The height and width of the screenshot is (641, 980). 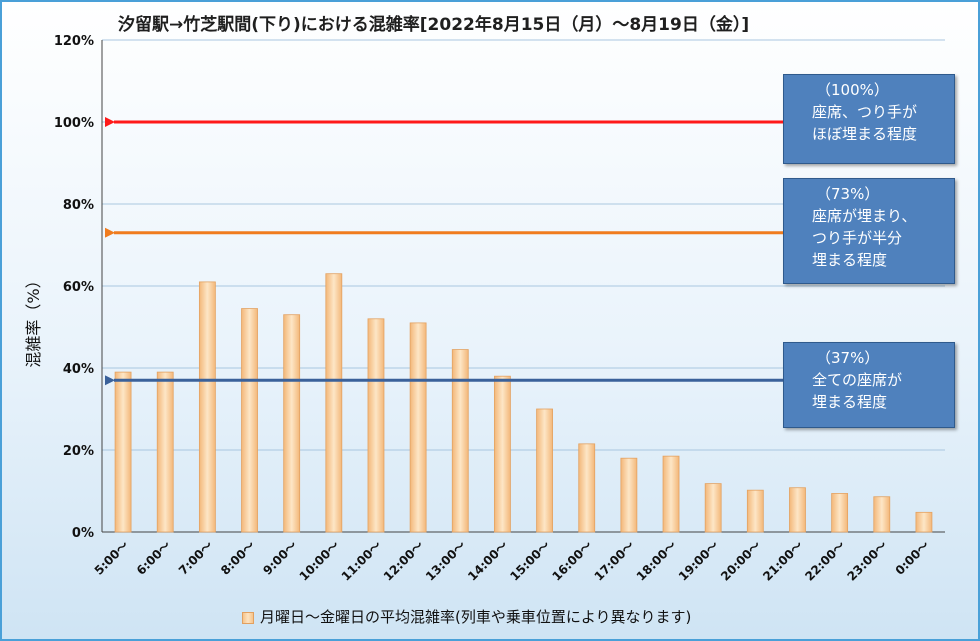 I want to click on x-tick-label: 22:00～, so click(x=824, y=560).